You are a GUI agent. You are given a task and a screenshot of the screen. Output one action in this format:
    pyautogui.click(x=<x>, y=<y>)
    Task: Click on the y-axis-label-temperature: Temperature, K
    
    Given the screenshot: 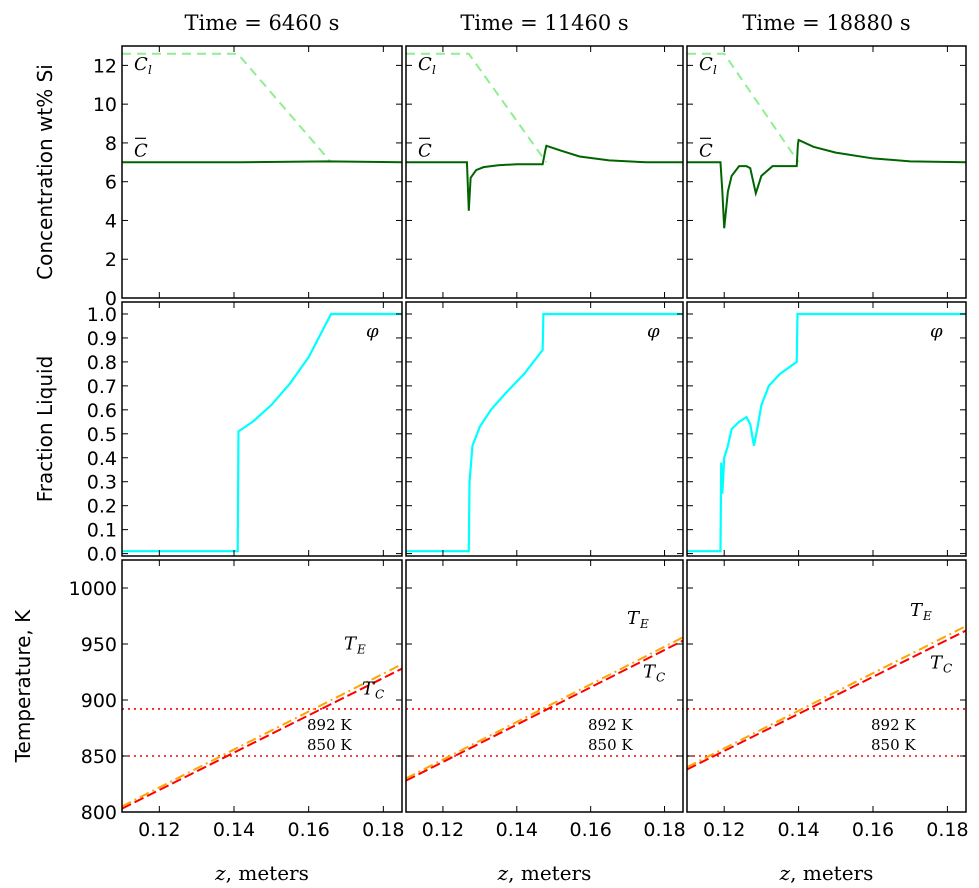 What is the action you would take?
    pyautogui.click(x=23, y=686)
    